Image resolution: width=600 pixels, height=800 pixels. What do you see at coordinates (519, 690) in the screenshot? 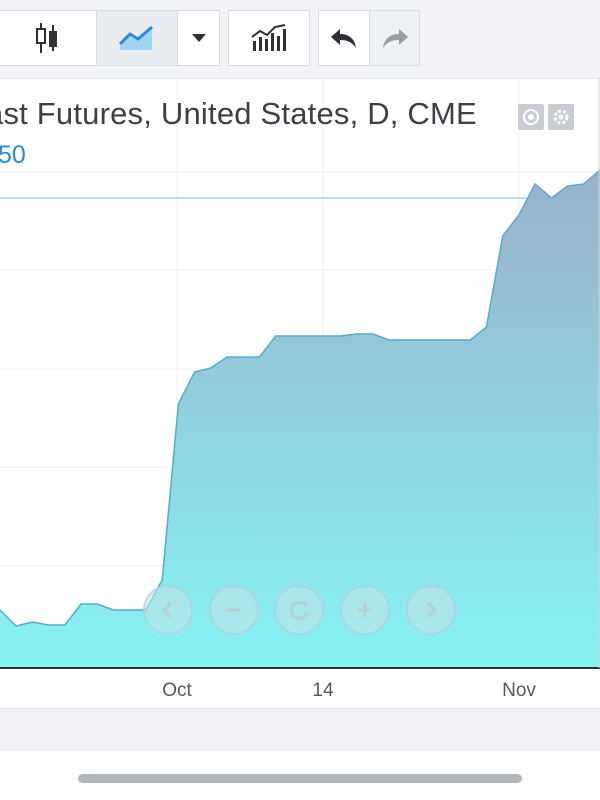
I see `x-tick-label: Nov` at bounding box center [519, 690].